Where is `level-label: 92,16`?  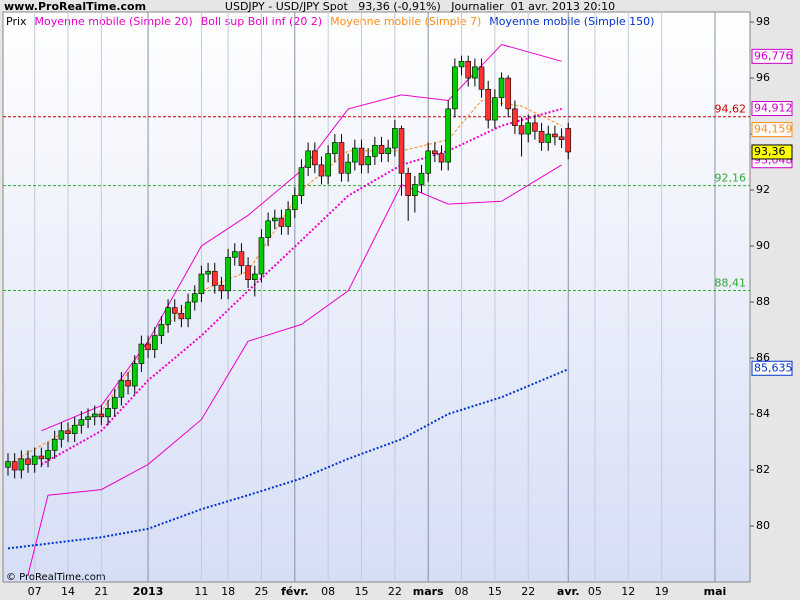
level-label: 92,16 is located at coordinates (731, 178).